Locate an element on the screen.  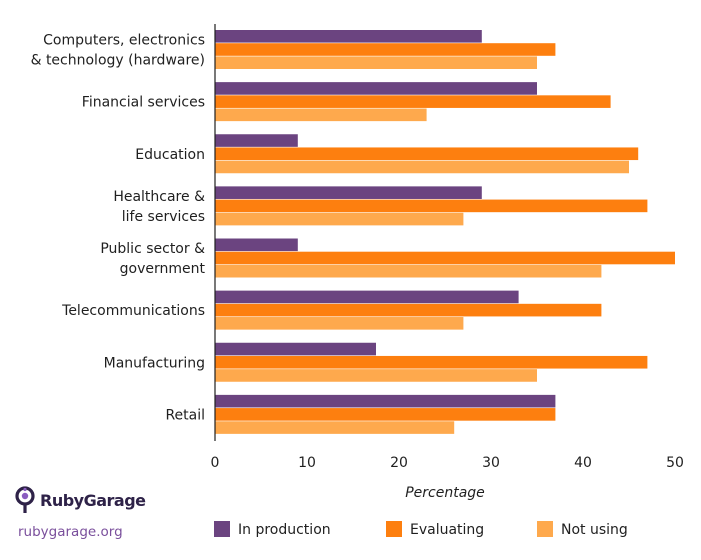
category-label: Education is located at coordinates (170, 155).